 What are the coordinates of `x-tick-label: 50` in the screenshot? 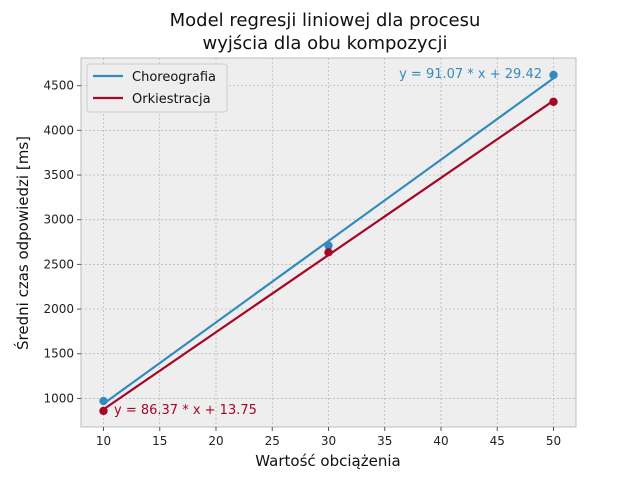 It's located at (553, 441).